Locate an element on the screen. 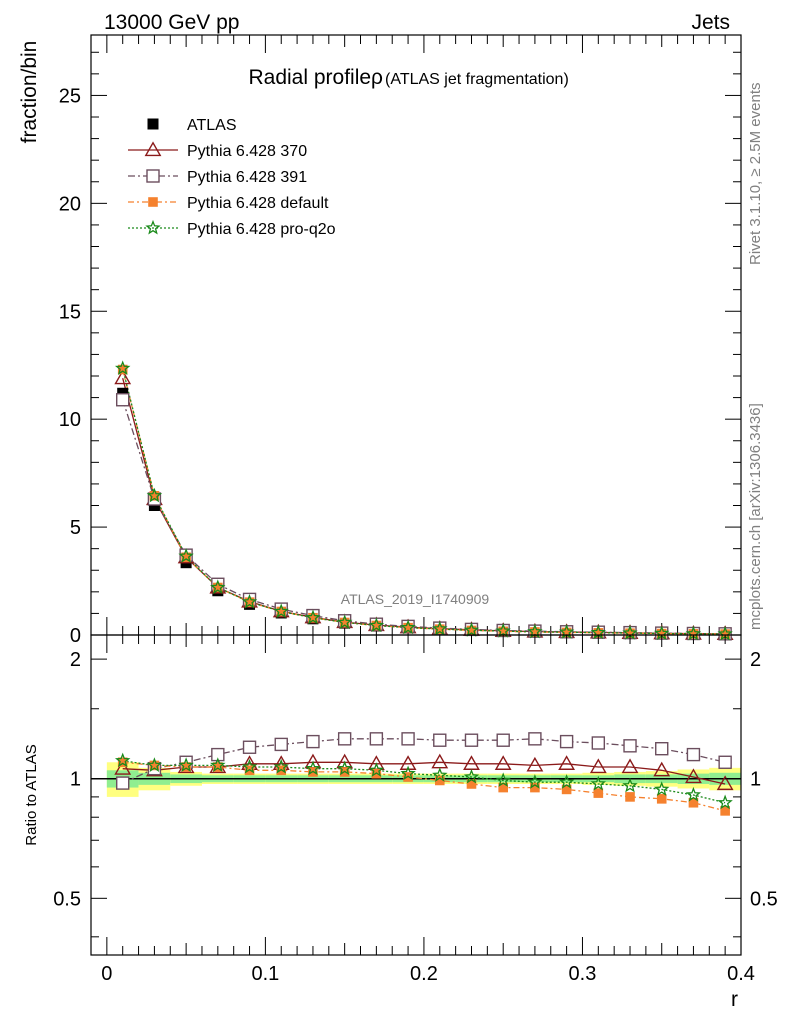 The height and width of the screenshot is (1024, 786). legend-marker-pythia-6-428-default is located at coordinates (153, 202).